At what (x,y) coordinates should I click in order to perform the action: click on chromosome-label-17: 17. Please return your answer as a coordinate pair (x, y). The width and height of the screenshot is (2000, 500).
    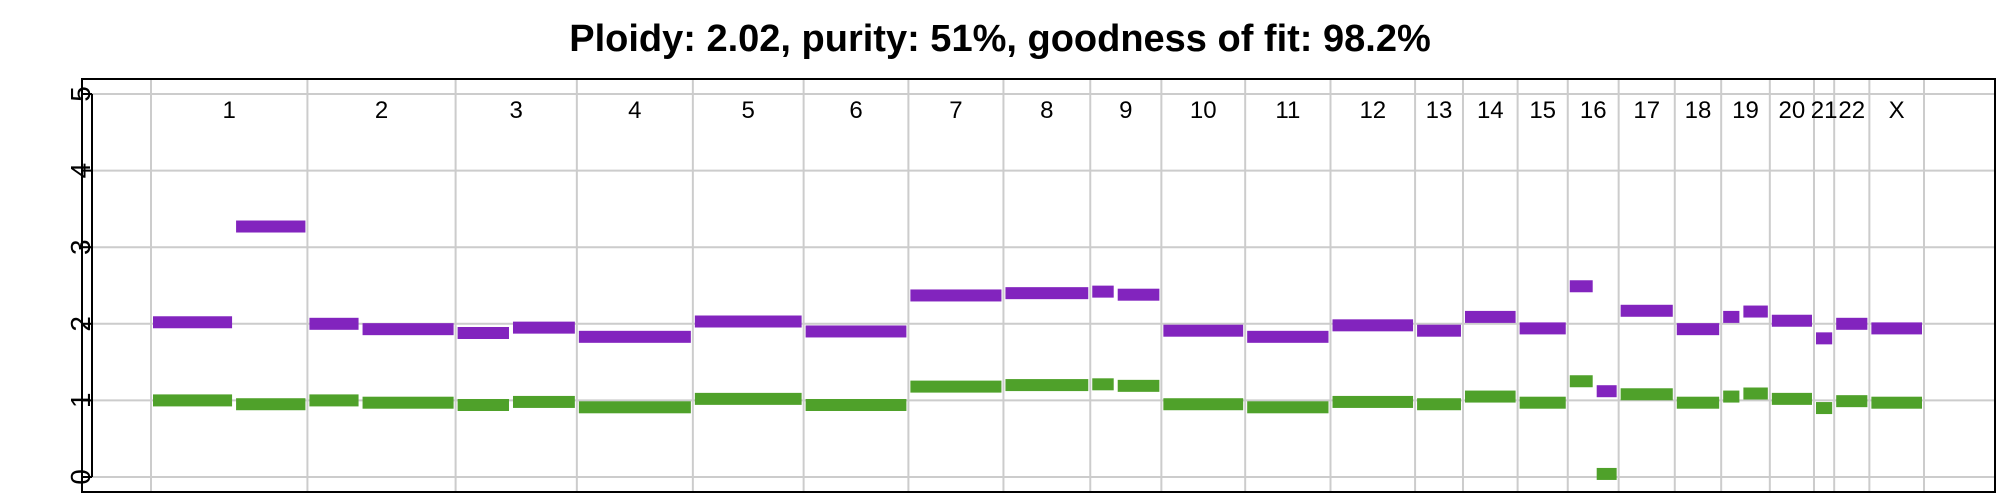
    Looking at the image, I should click on (1646, 110).